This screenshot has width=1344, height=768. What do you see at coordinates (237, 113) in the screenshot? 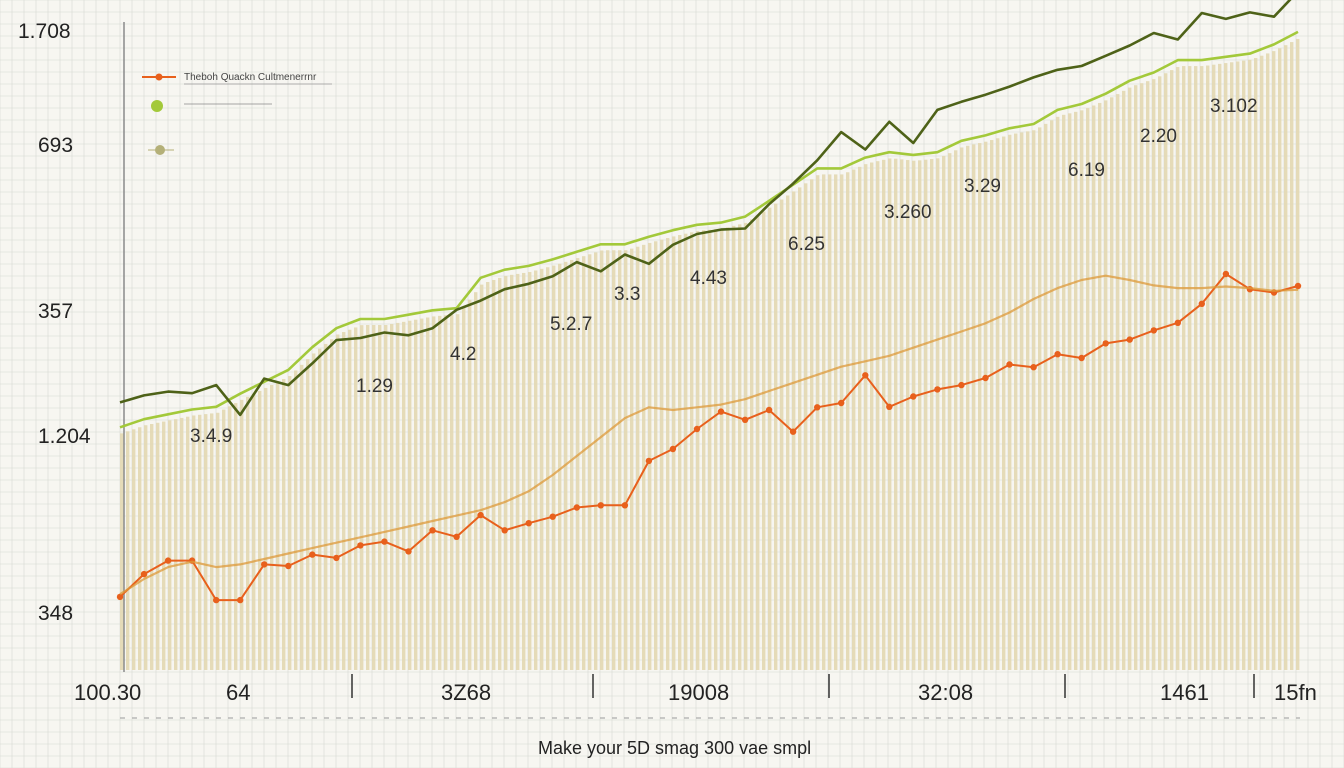
I see `legend: Theboh Quackn Cultmenerrnr` at bounding box center [237, 113].